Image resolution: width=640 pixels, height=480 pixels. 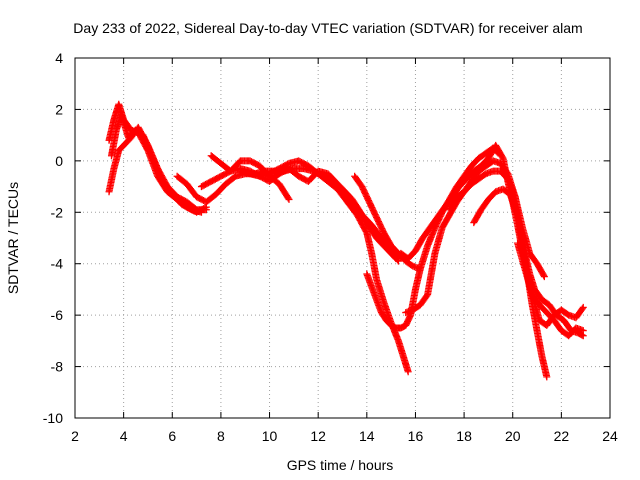 What do you see at coordinates (416, 436) in the screenshot?
I see `x-tick-label: 16` at bounding box center [416, 436].